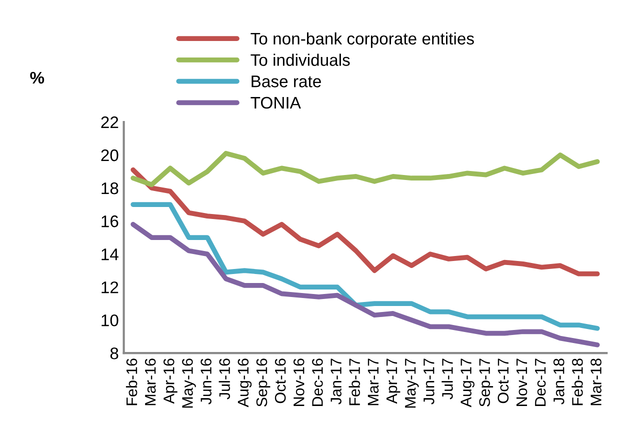 This screenshot has width=619, height=428. Describe the element at coordinates (373, 382) in the screenshot. I see `x-tick-label: Mar-17` at that location.